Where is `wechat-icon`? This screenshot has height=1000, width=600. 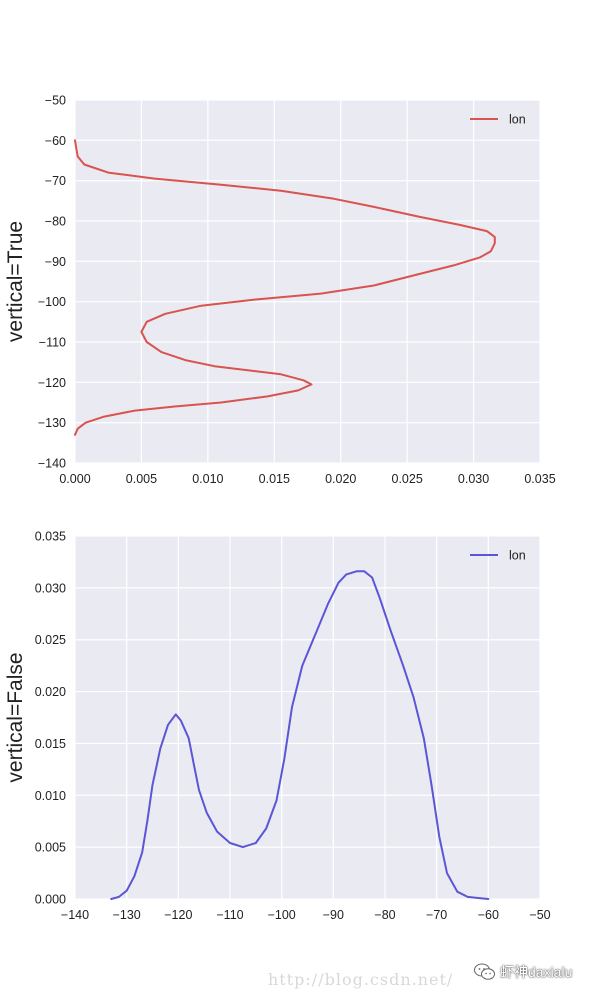
wechat-icon is located at coordinates (484, 971).